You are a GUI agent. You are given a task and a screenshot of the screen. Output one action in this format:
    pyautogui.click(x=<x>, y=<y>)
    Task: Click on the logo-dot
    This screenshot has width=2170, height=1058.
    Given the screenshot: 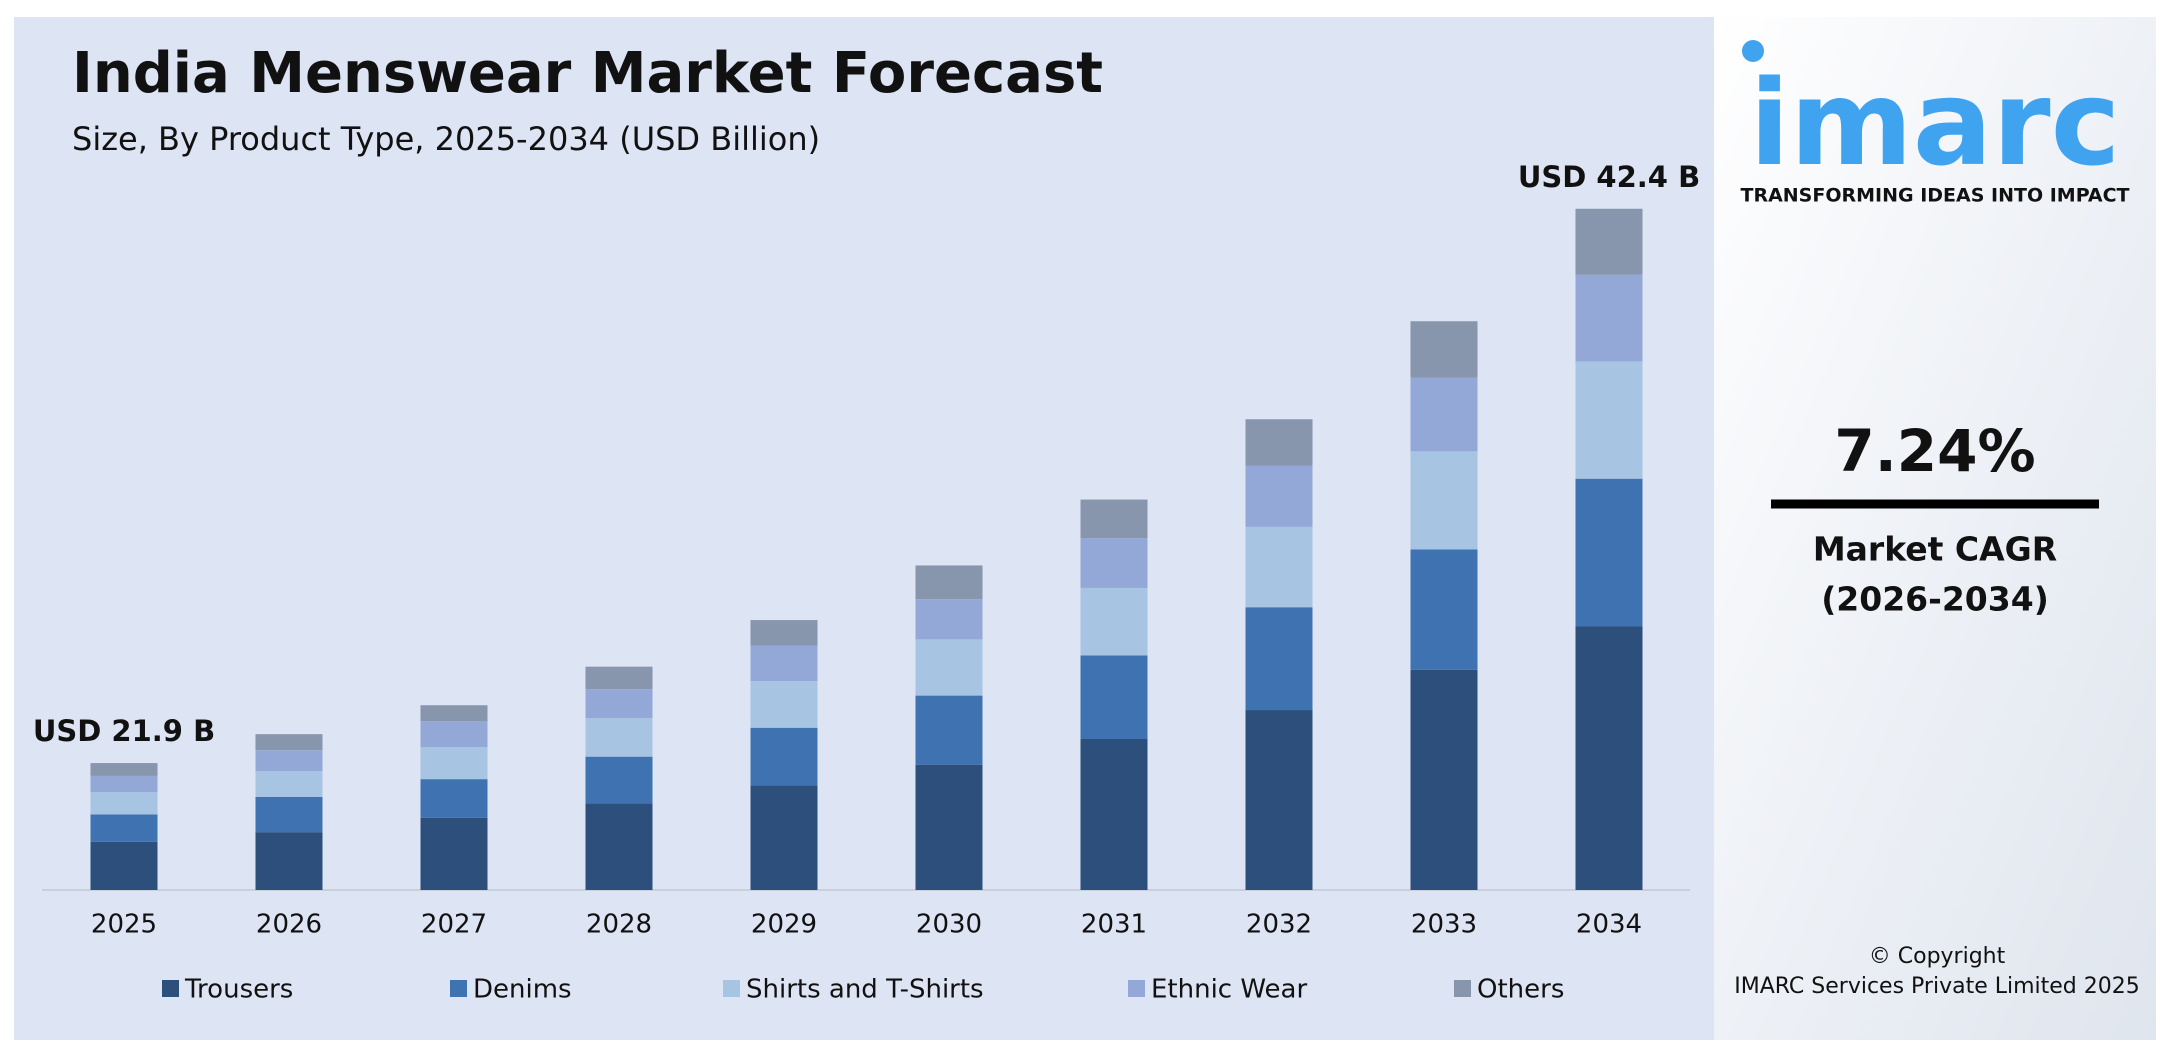 What is the action you would take?
    pyautogui.click(x=1753, y=51)
    